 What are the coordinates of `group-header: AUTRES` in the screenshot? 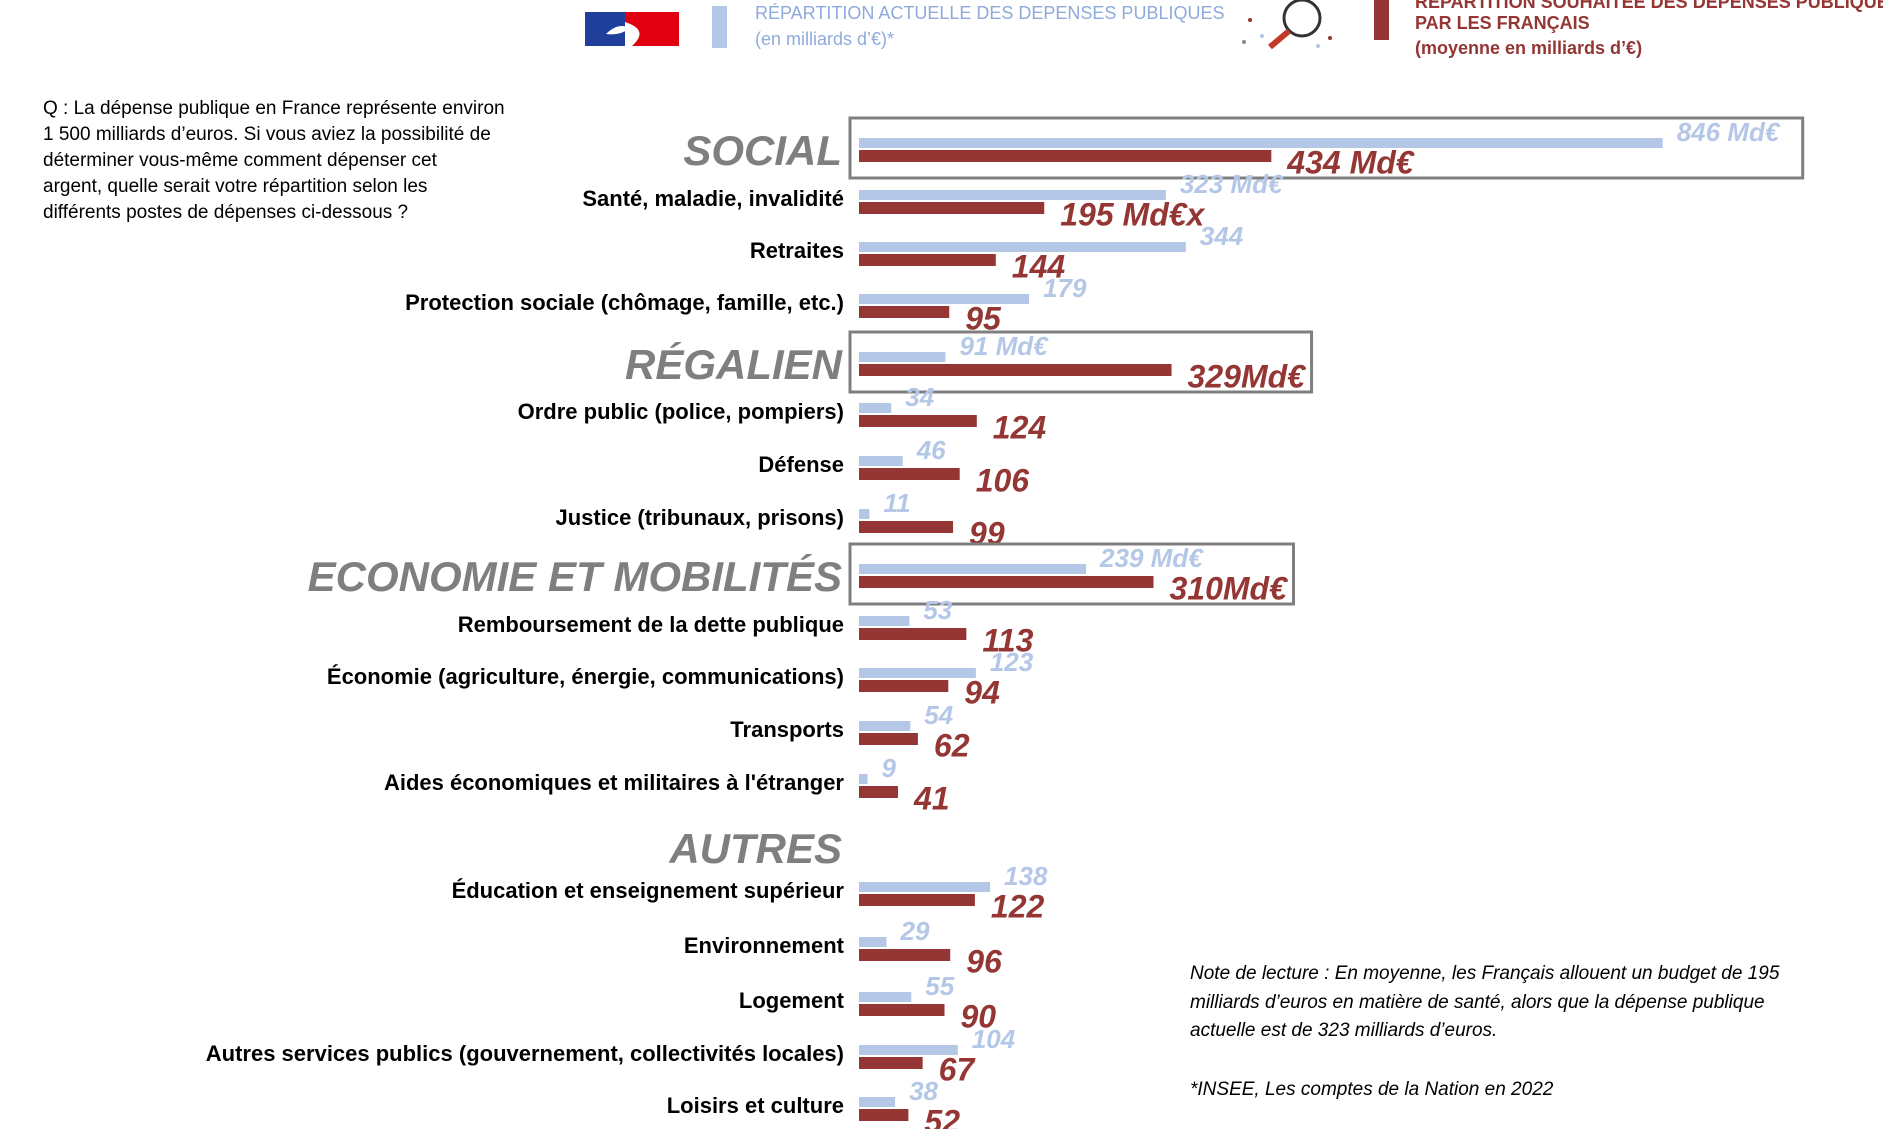 It's located at (755, 848).